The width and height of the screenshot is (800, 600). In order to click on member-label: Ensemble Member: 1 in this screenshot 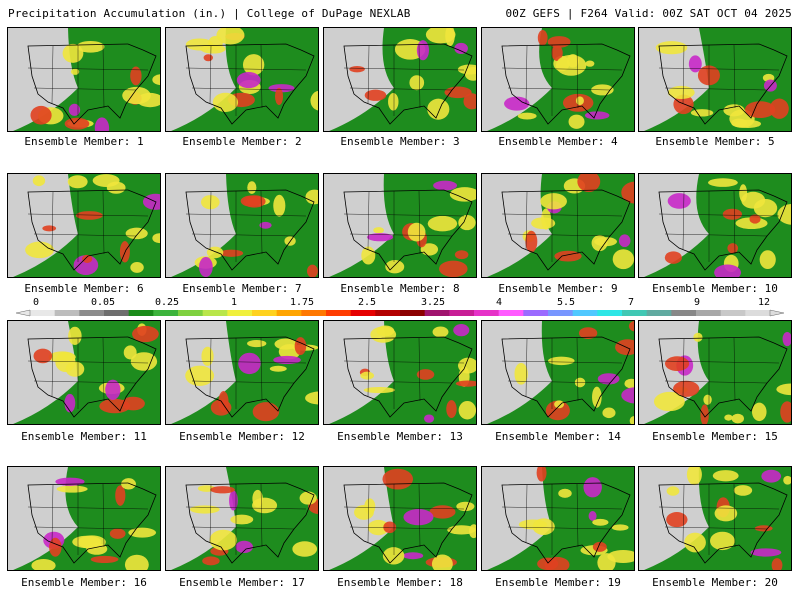, I will do `click(84, 141)`.